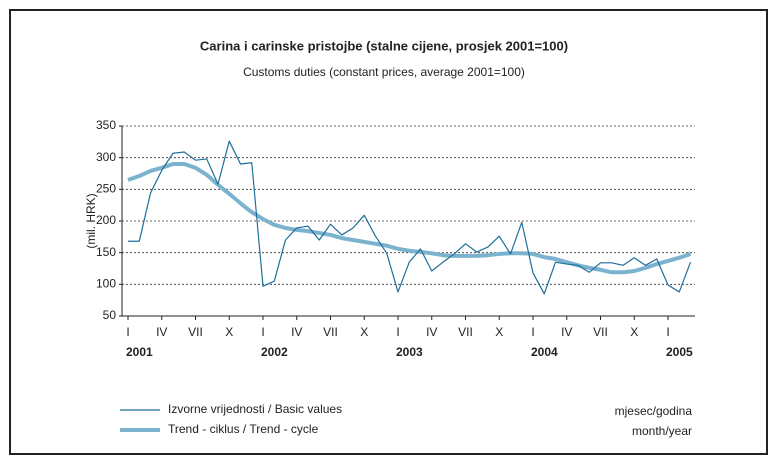 This screenshot has width=778, height=464. Describe the element at coordinates (139, 352) in the screenshot. I see `year-label: 2001` at that location.